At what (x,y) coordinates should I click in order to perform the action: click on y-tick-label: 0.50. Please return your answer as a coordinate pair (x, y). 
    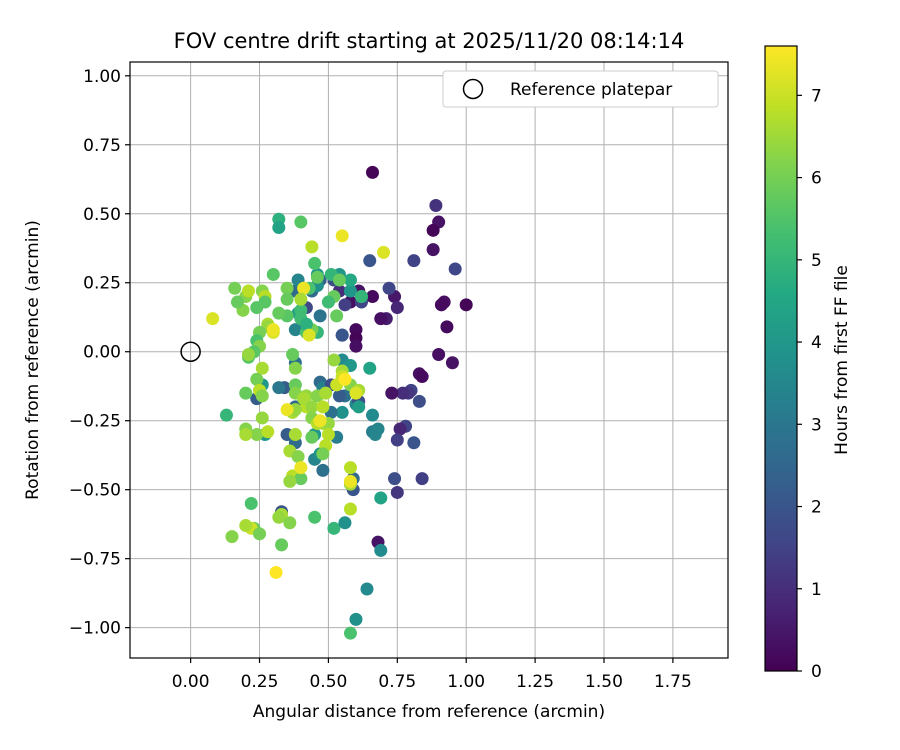
    Looking at the image, I should click on (102, 215).